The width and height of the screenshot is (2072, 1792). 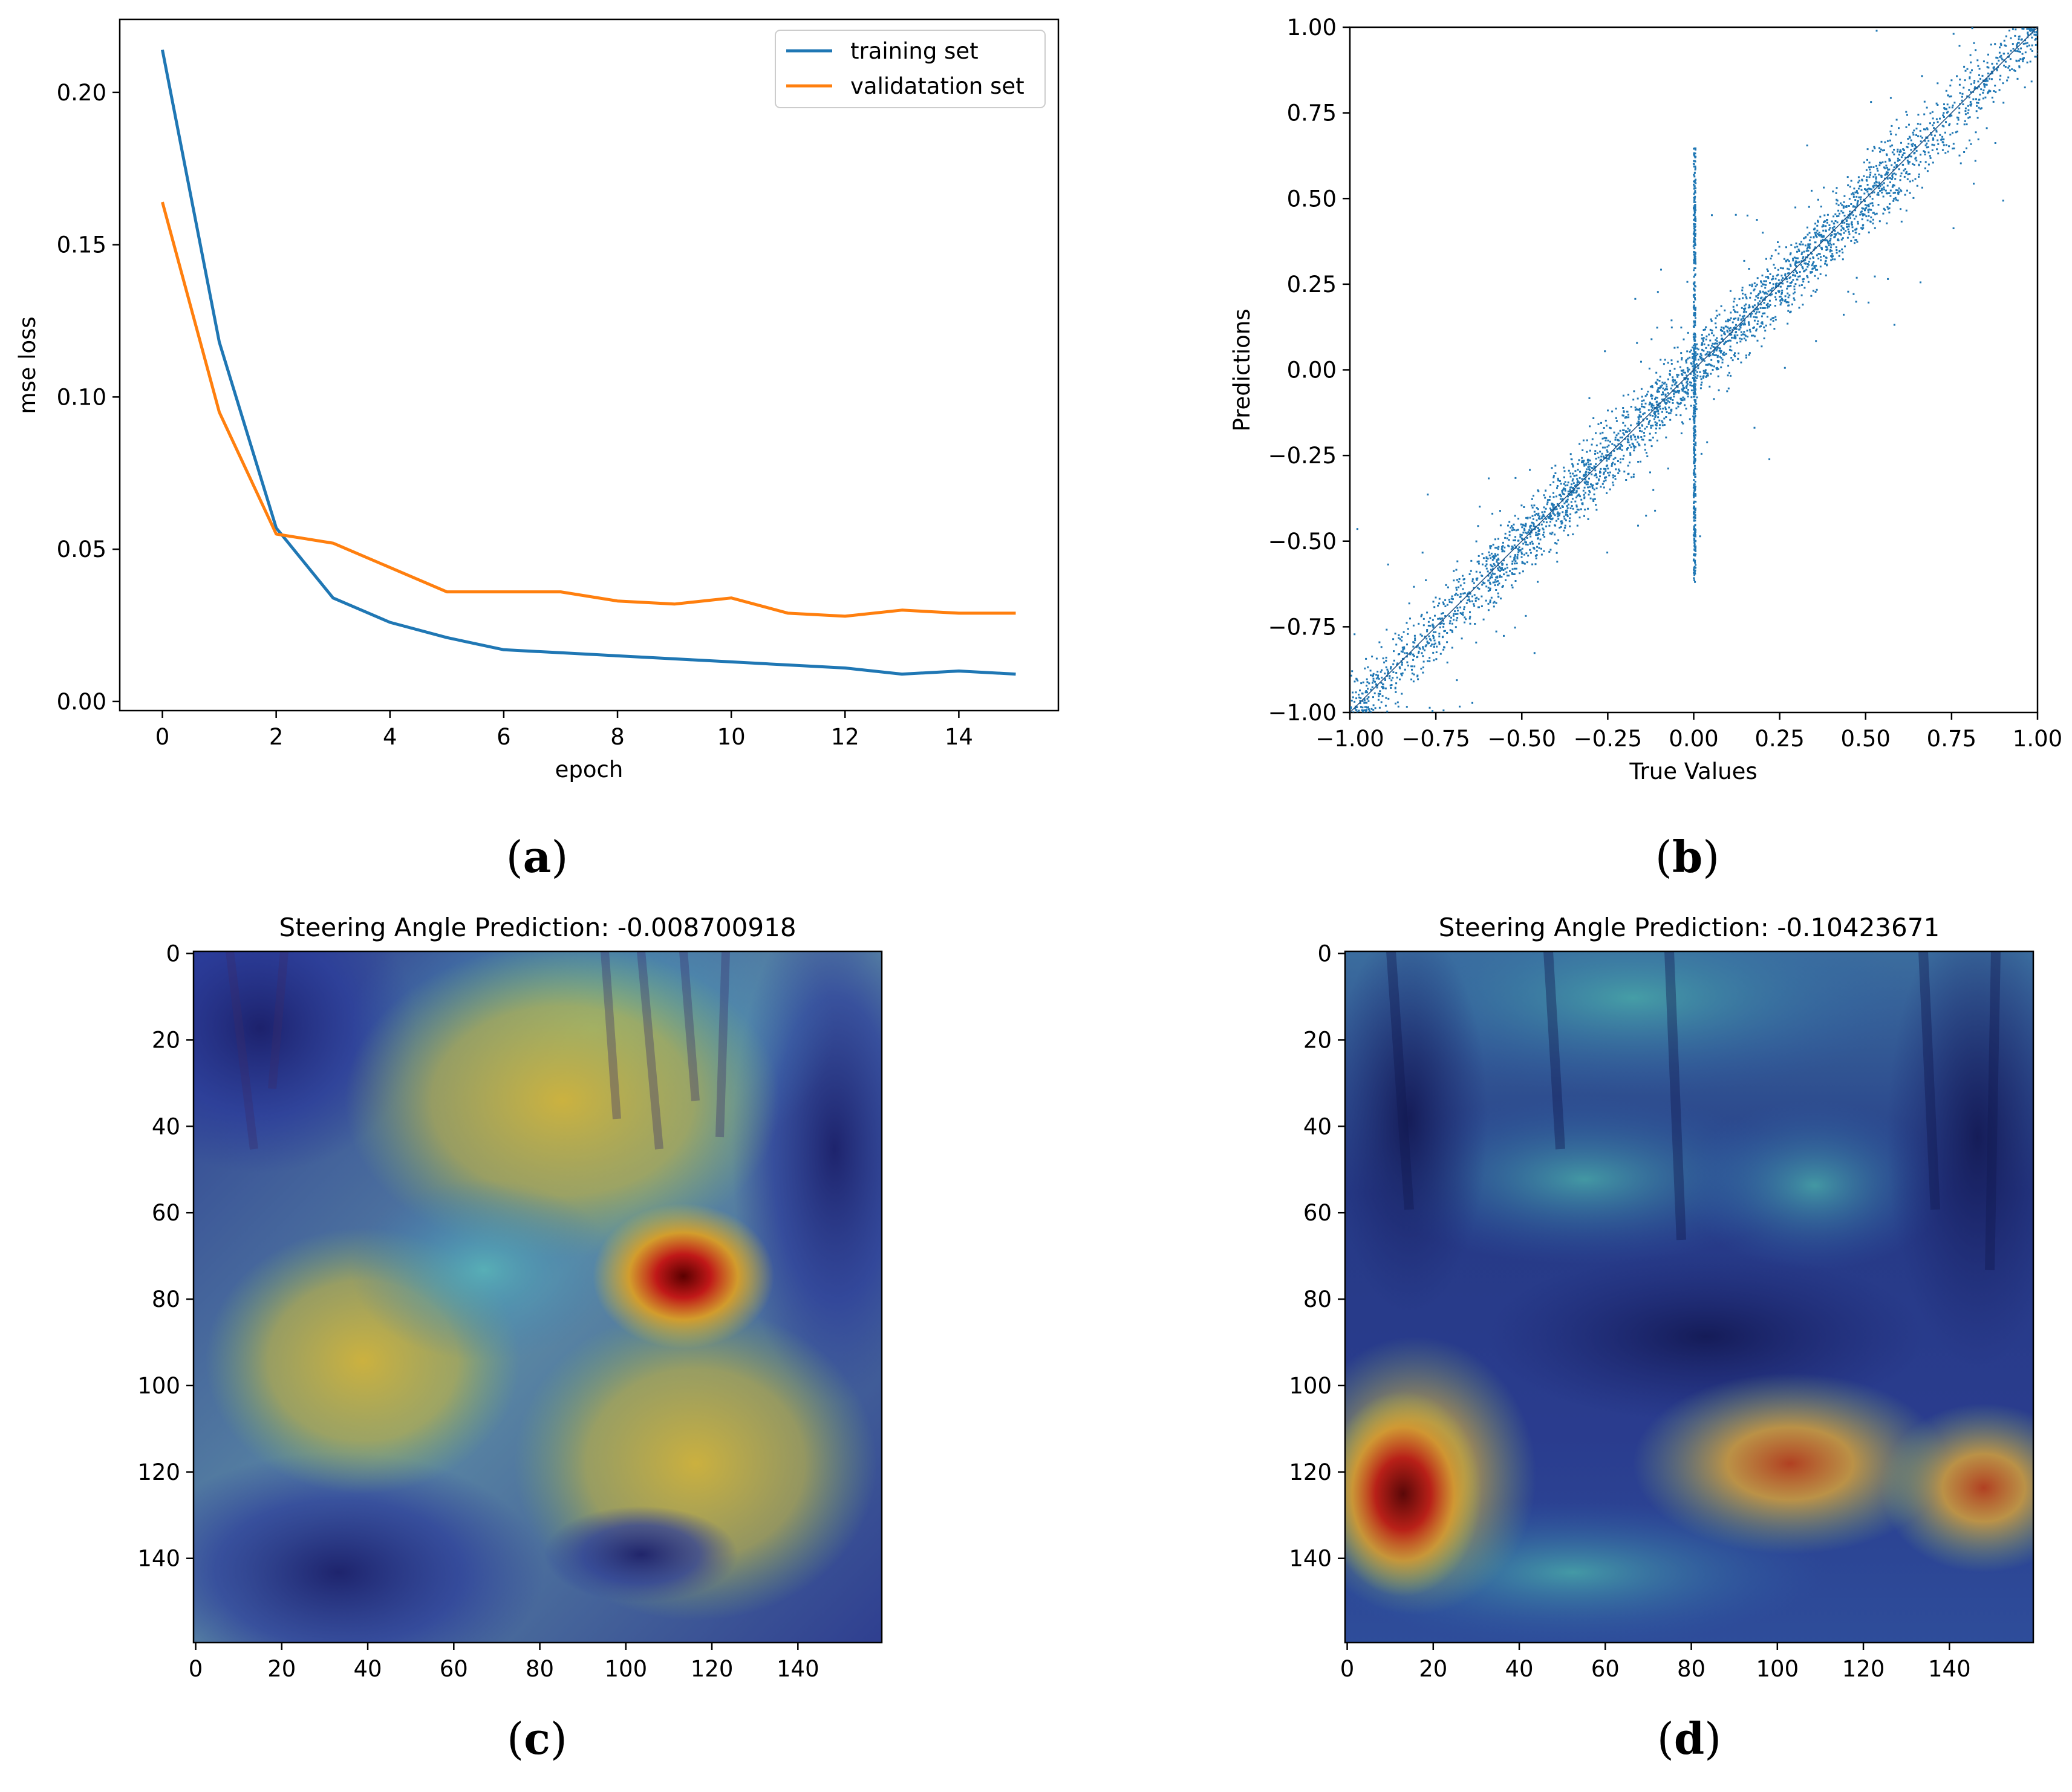 What do you see at coordinates (910, 69) in the screenshot?
I see `loss-legend: training set validatation set` at bounding box center [910, 69].